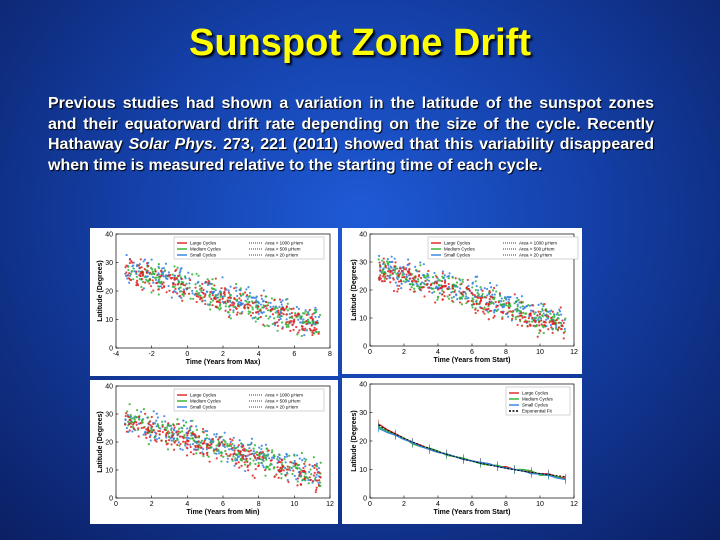 This screenshot has width=720, height=540. What do you see at coordinates (249, 248) in the screenshot?
I see `legend-box` at bounding box center [249, 248].